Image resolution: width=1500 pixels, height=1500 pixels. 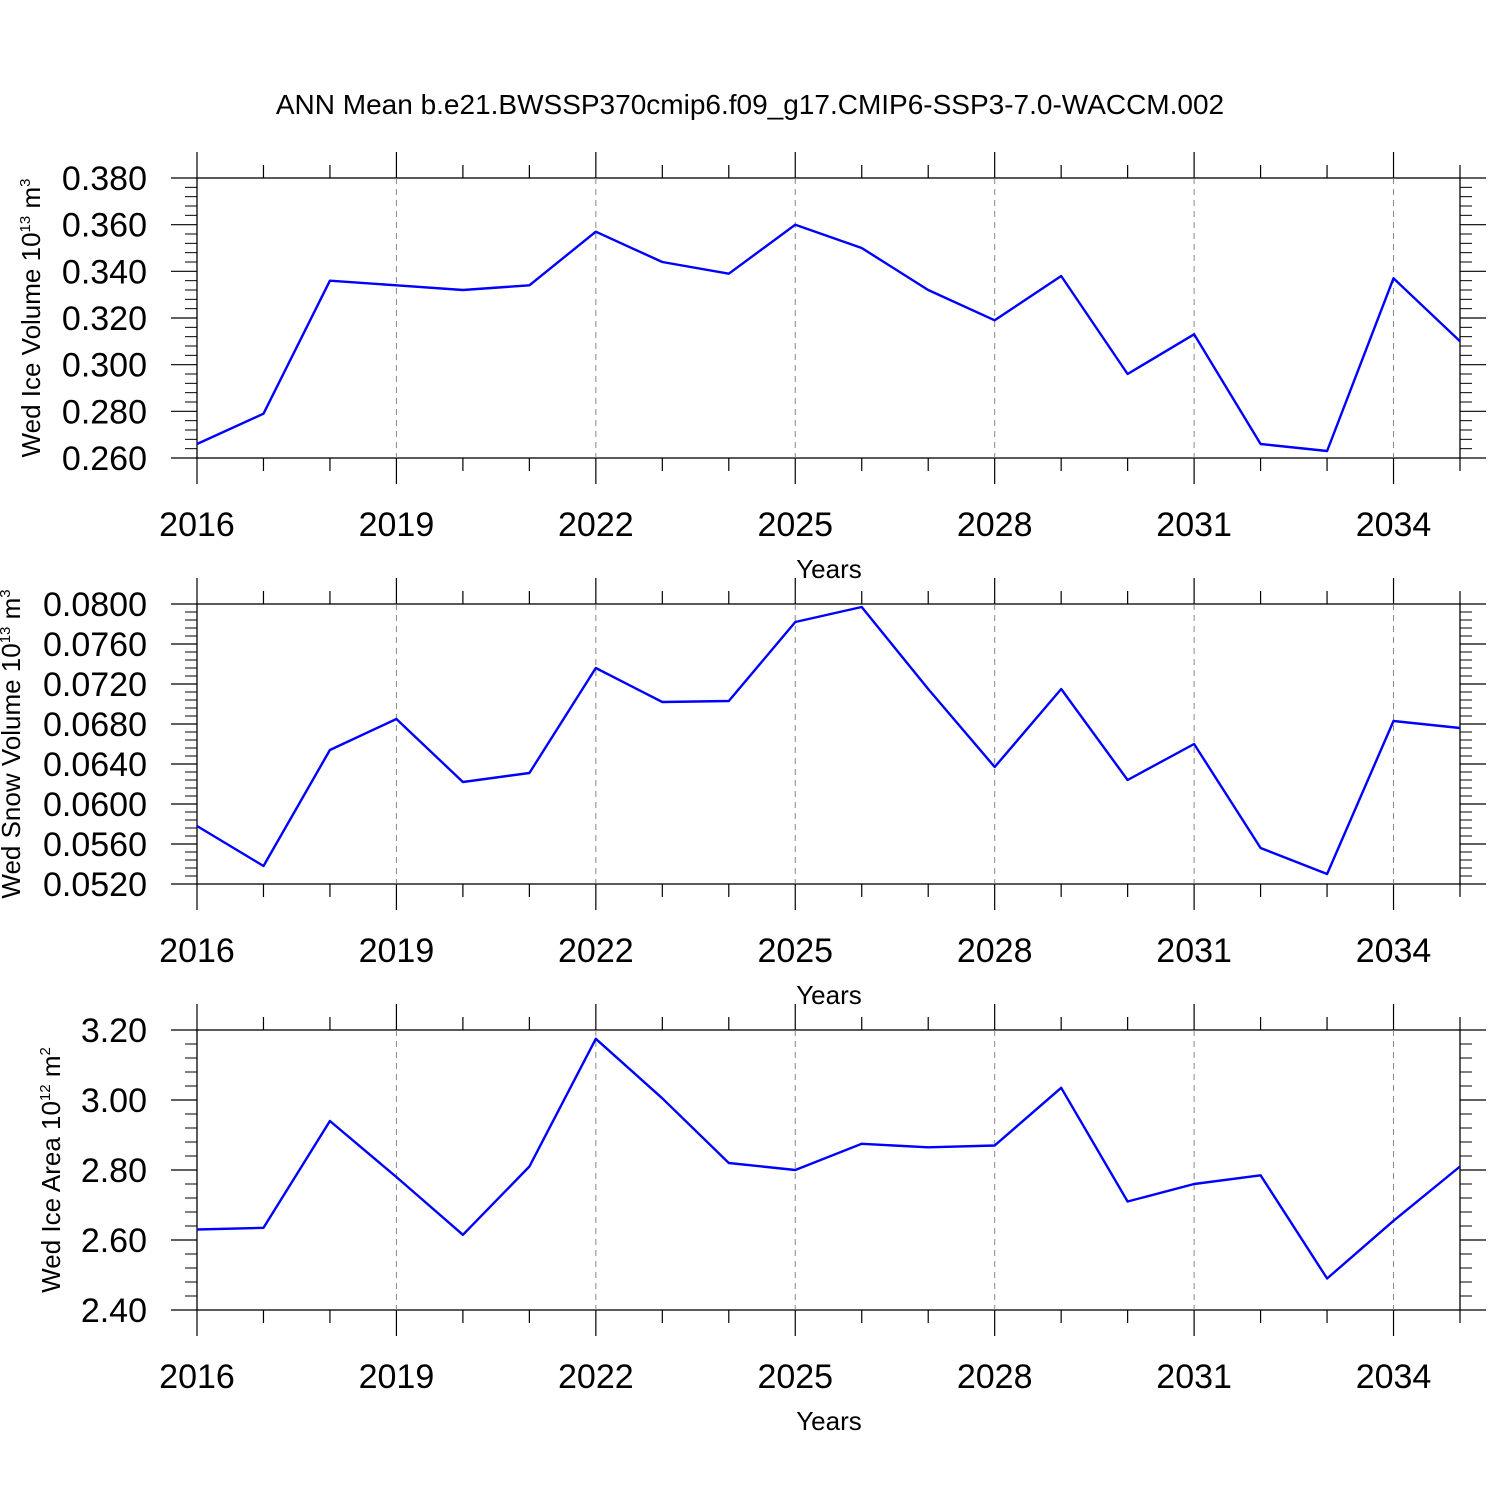 I want to click on y-tick-label: 0.0560, so click(x=95, y=845).